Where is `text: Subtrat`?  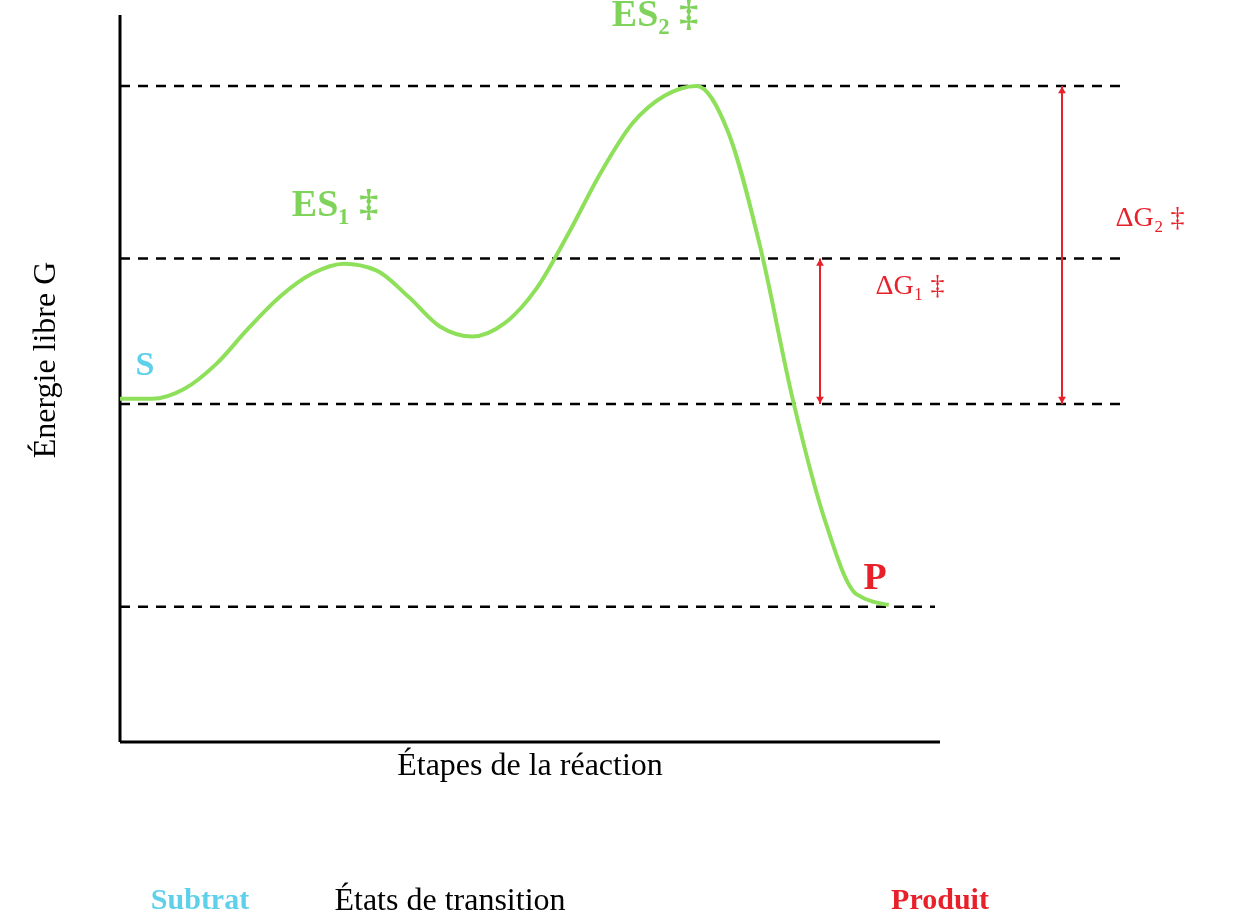 text: Subtrat is located at coordinates (200, 898).